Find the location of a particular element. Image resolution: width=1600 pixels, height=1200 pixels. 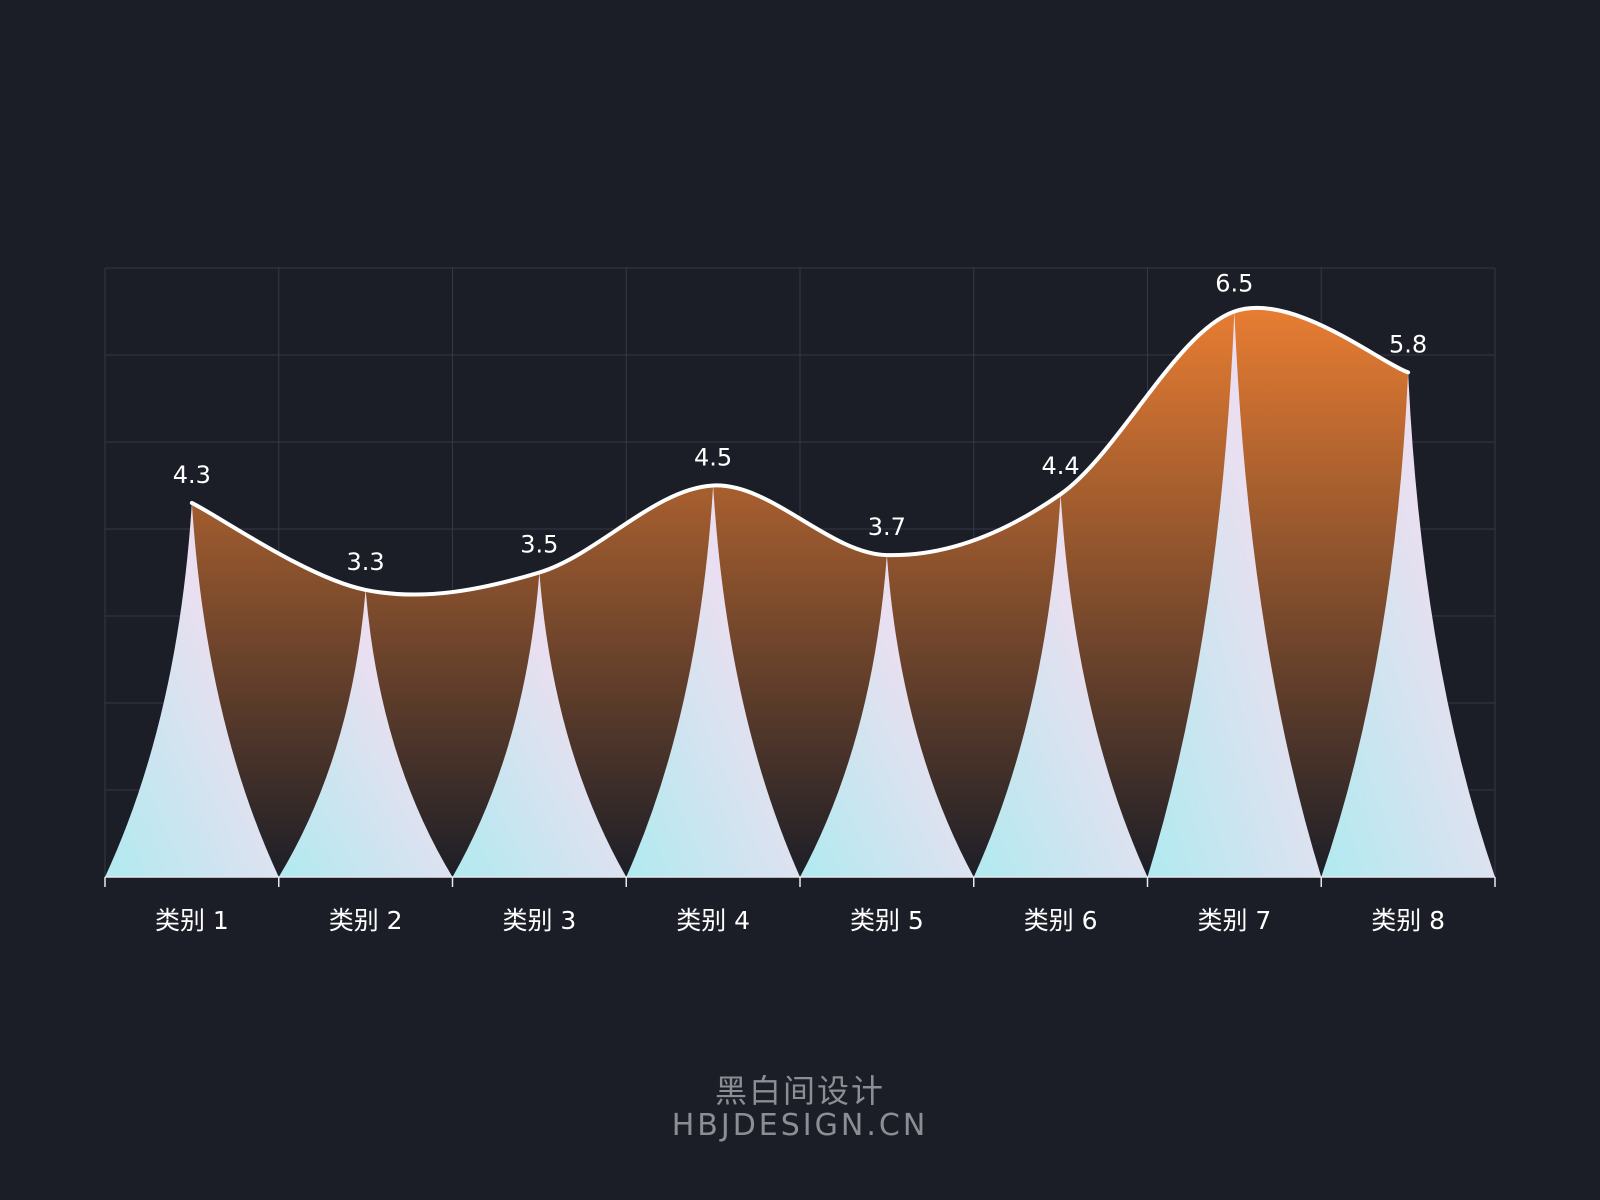

x-axis is located at coordinates (800, 881).